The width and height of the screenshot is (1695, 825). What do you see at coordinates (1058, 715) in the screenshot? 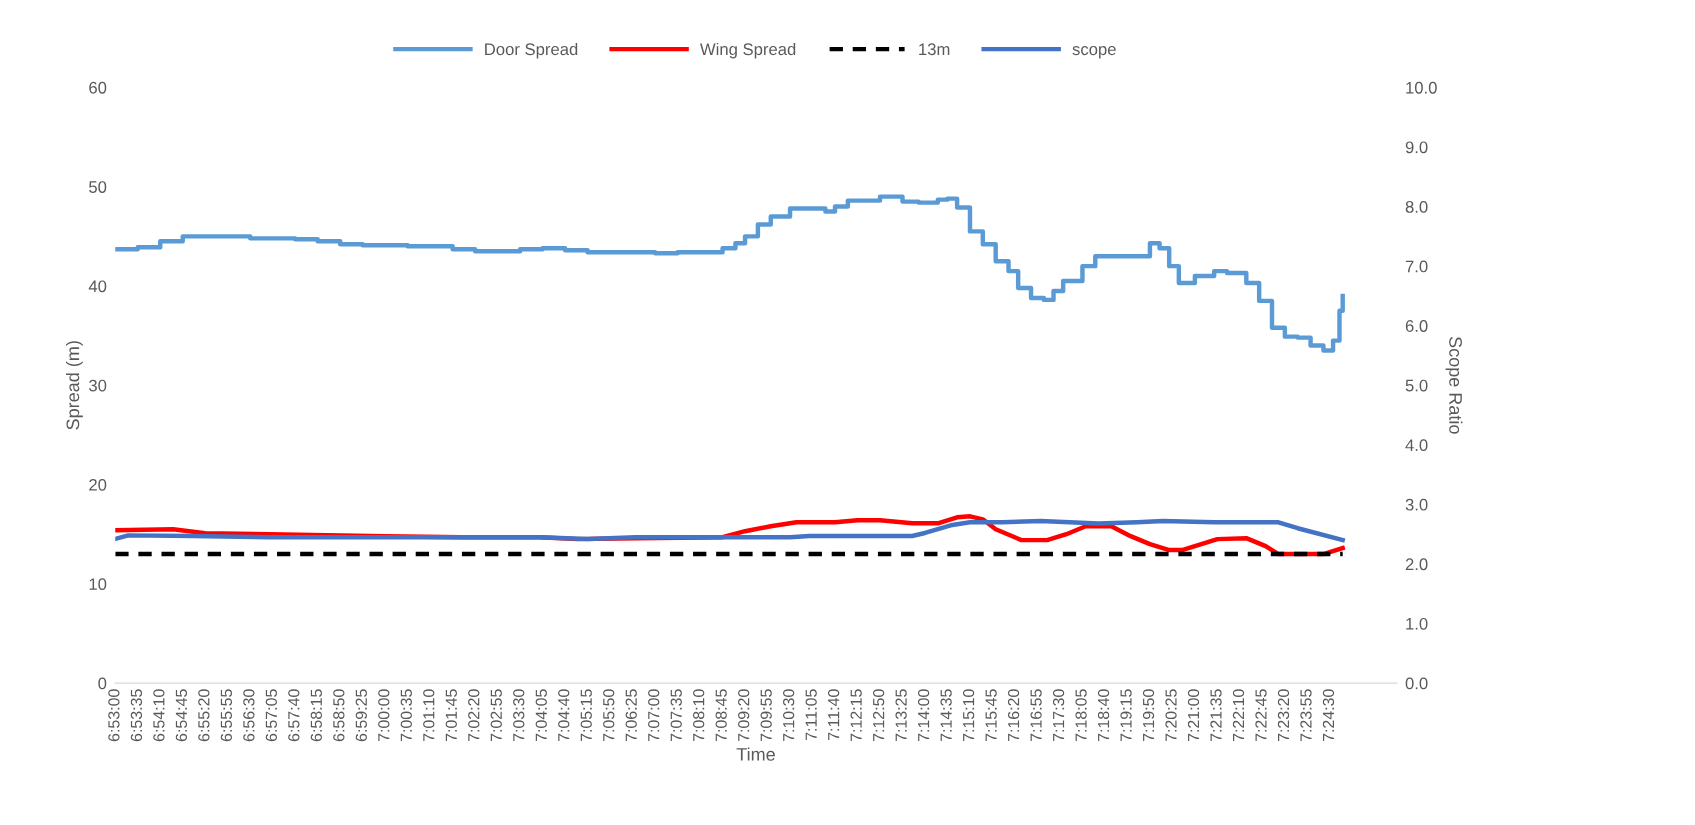
I see `x-tick-label: 7:17:30` at bounding box center [1058, 715].